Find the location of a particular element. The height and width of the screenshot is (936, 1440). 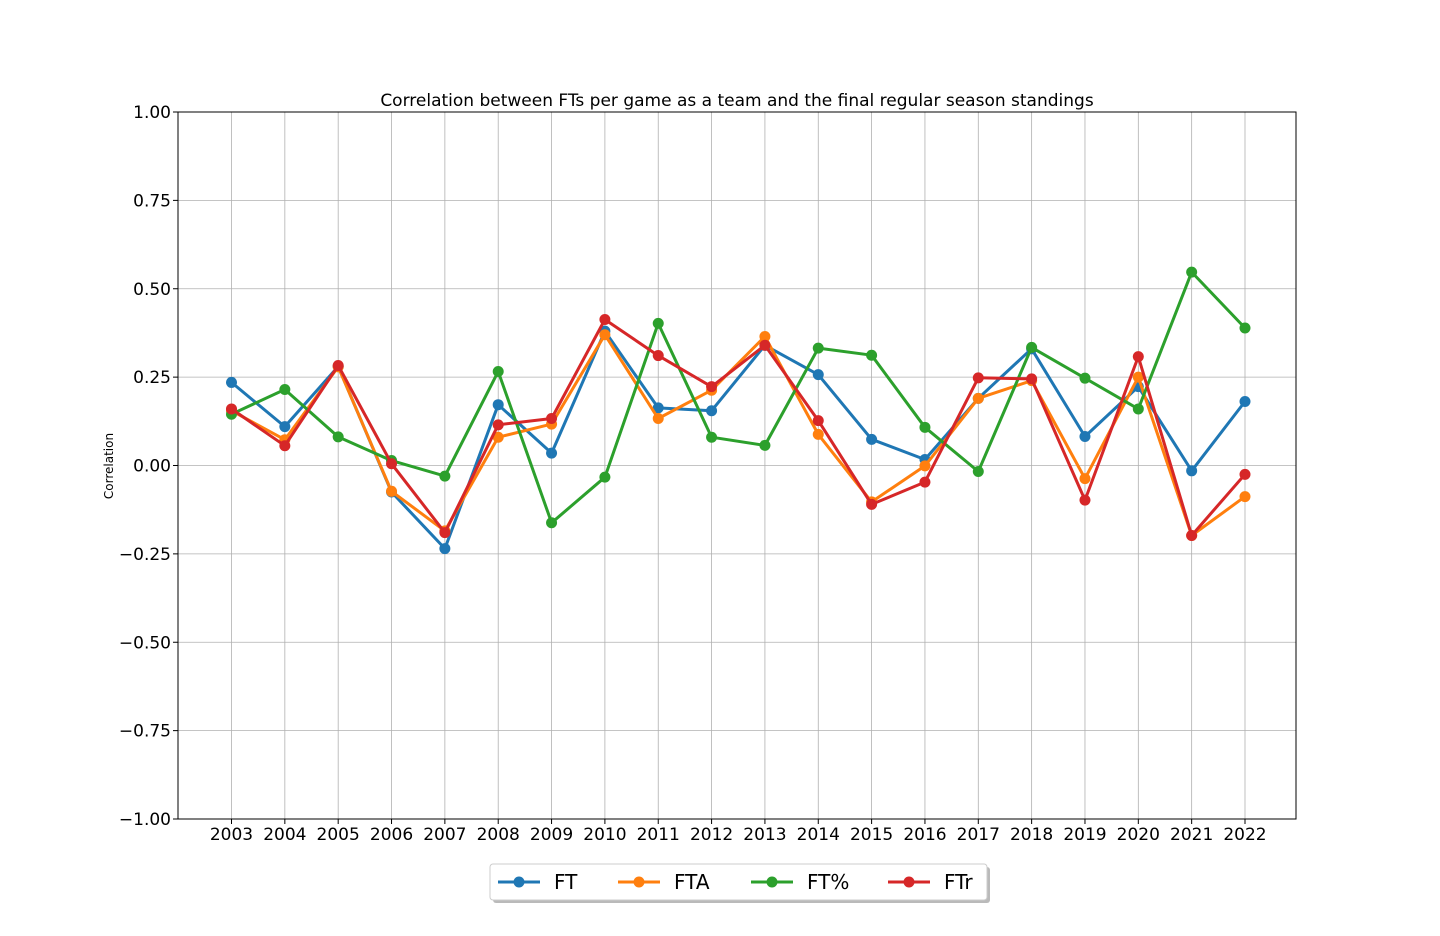

legend-marker-ft is located at coordinates (519, 882).